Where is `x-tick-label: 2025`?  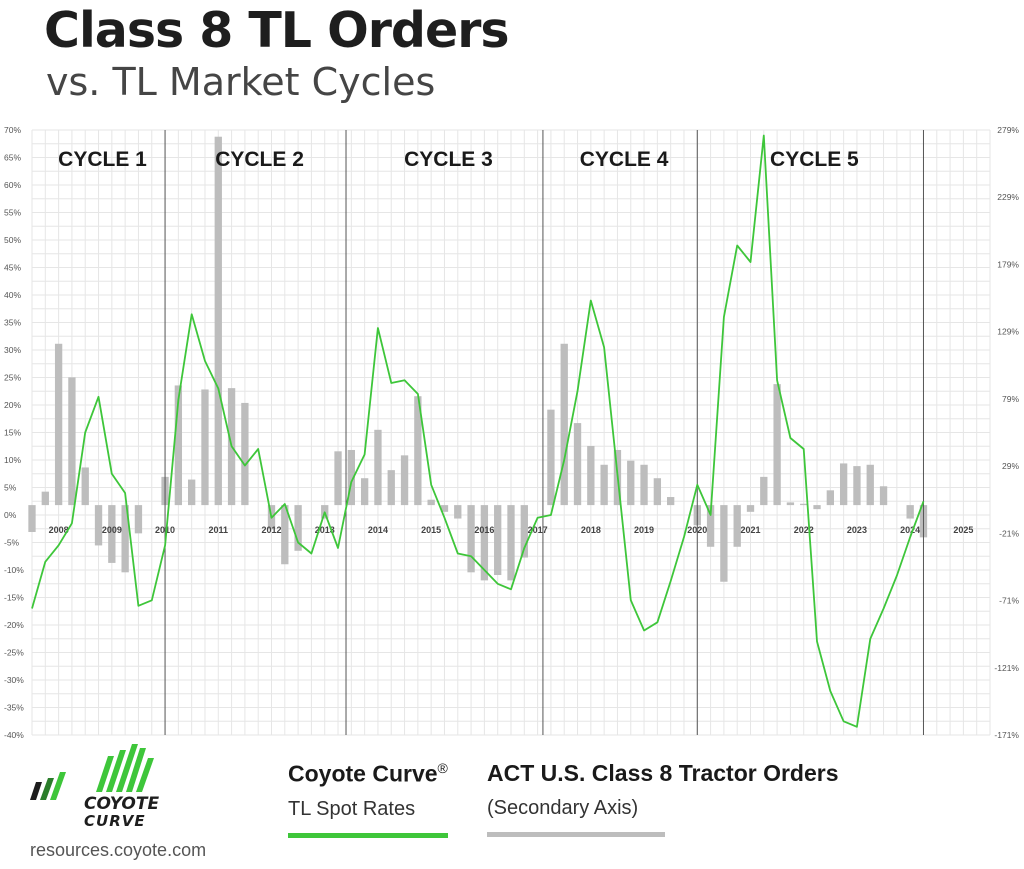
x-tick-label: 2025 is located at coordinates (963, 530).